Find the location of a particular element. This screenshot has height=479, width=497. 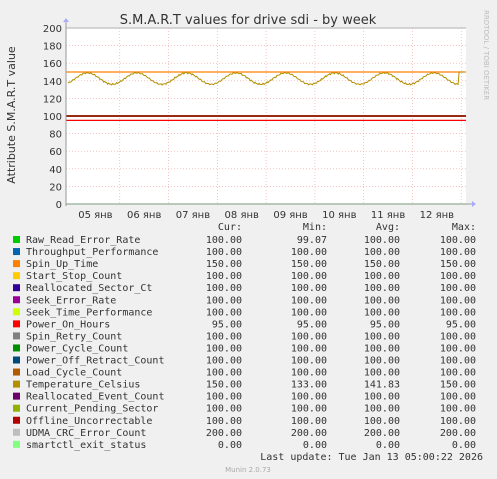

legend-row: Power_On_Hours 95.00 95.00 95.00 95.00 is located at coordinates (244, 324).